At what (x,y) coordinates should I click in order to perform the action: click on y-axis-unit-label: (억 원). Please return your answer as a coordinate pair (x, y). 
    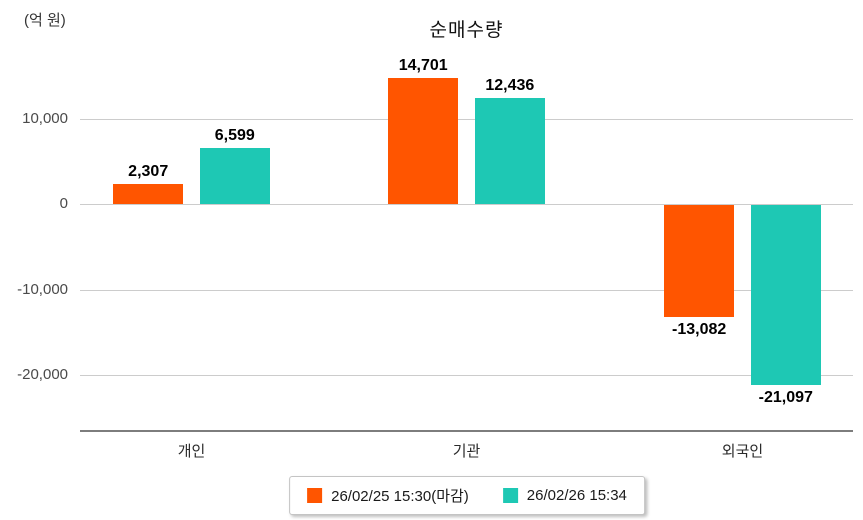
    Looking at the image, I should click on (45, 20).